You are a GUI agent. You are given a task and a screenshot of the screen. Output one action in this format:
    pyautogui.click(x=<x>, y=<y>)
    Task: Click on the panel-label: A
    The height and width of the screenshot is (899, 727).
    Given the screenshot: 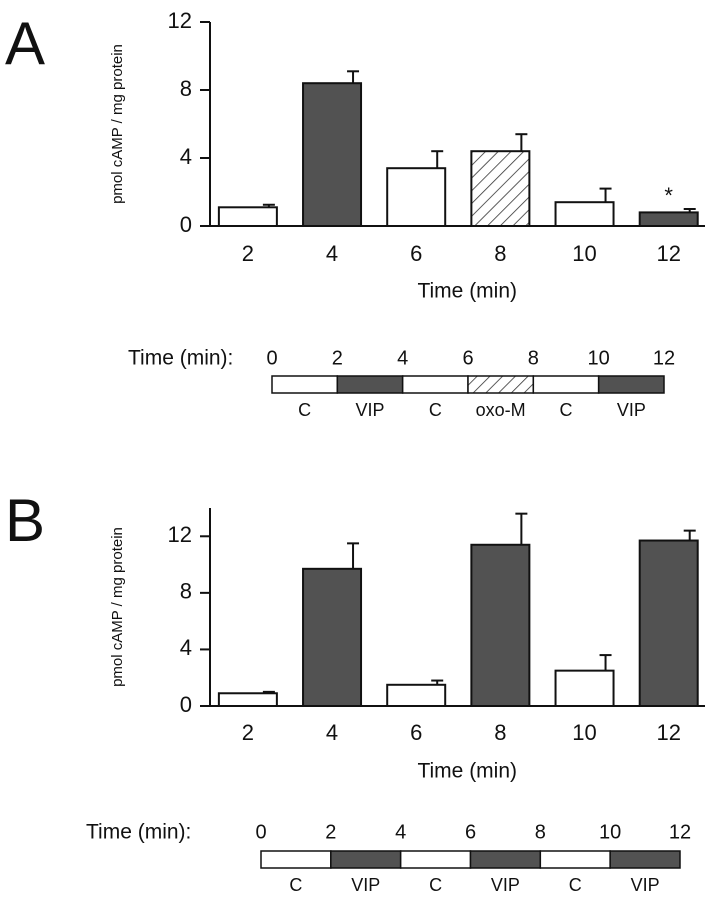 What is the action you would take?
    pyautogui.click(x=25, y=43)
    